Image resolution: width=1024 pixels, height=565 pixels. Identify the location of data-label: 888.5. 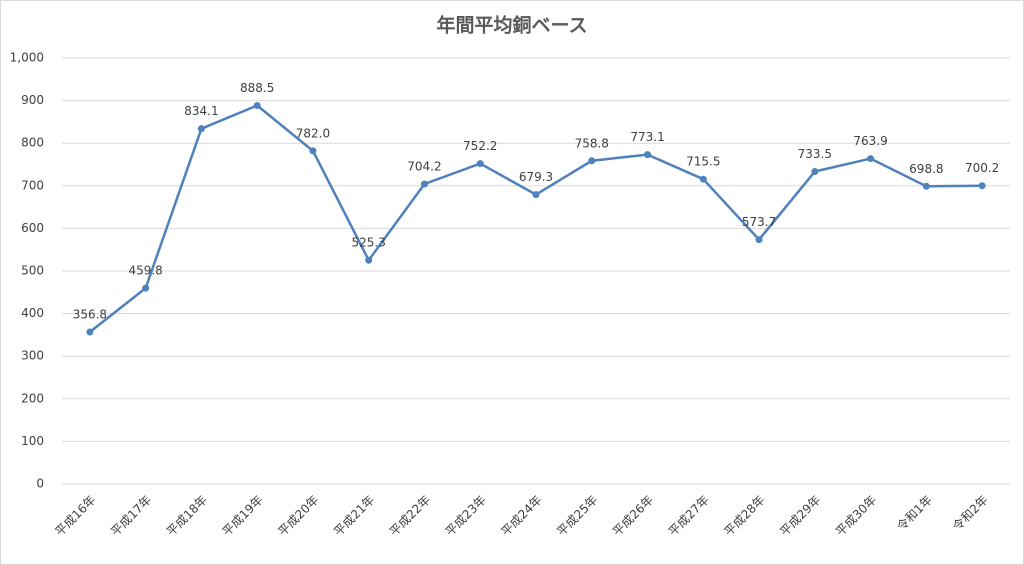
(257, 88).